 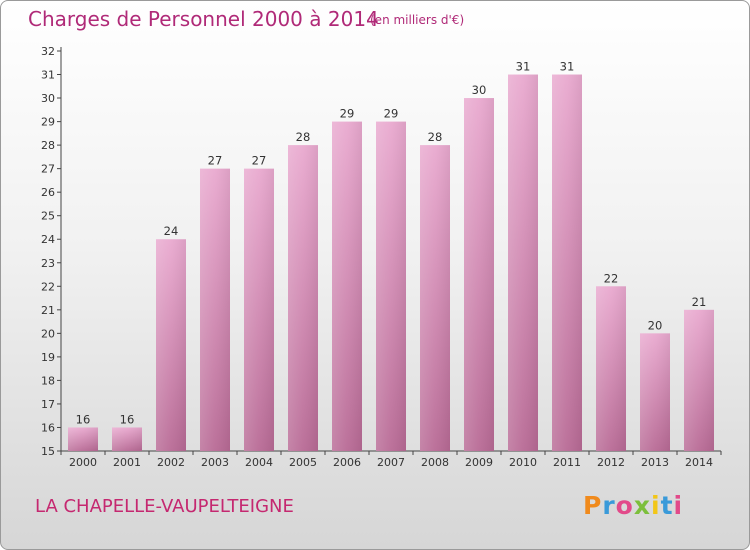 I want to click on value-label-2005: 28, so click(x=303, y=137).